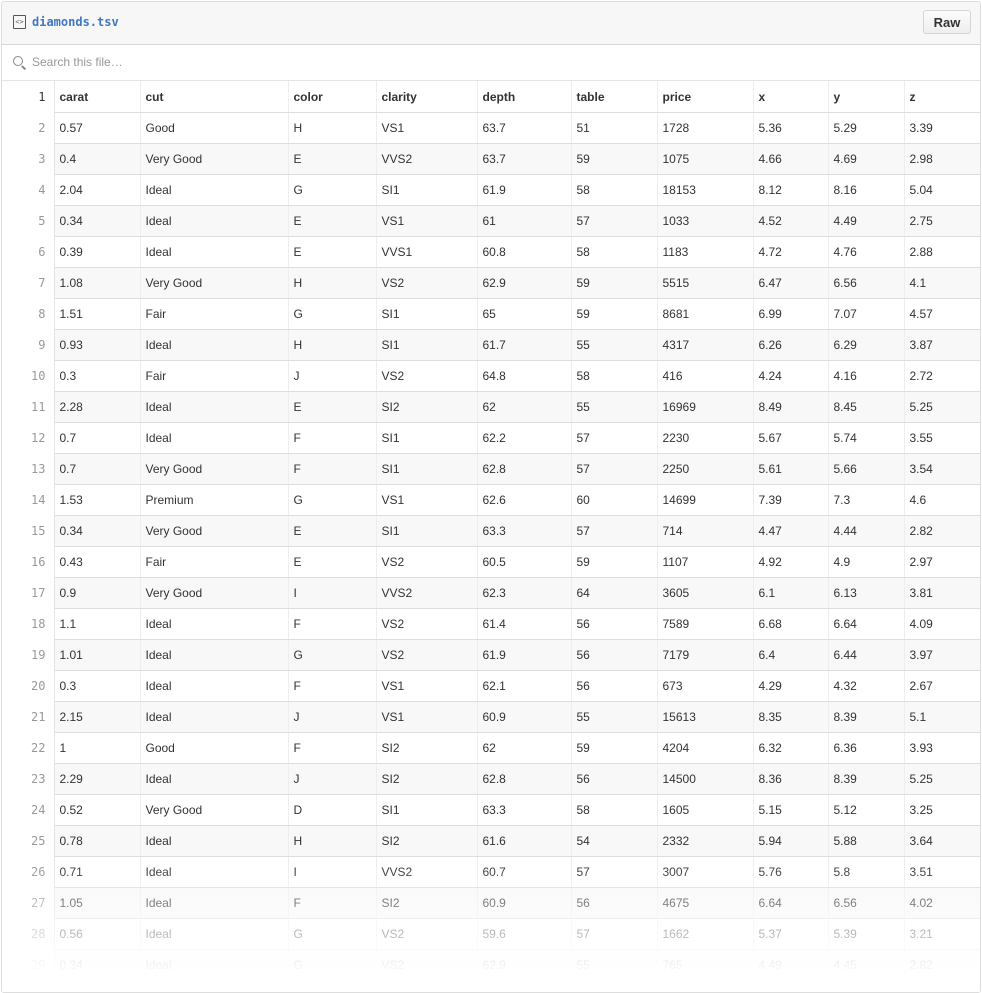 The image size is (982, 993). Describe the element at coordinates (28, 562) in the screenshot. I see `line-number: 16` at that location.